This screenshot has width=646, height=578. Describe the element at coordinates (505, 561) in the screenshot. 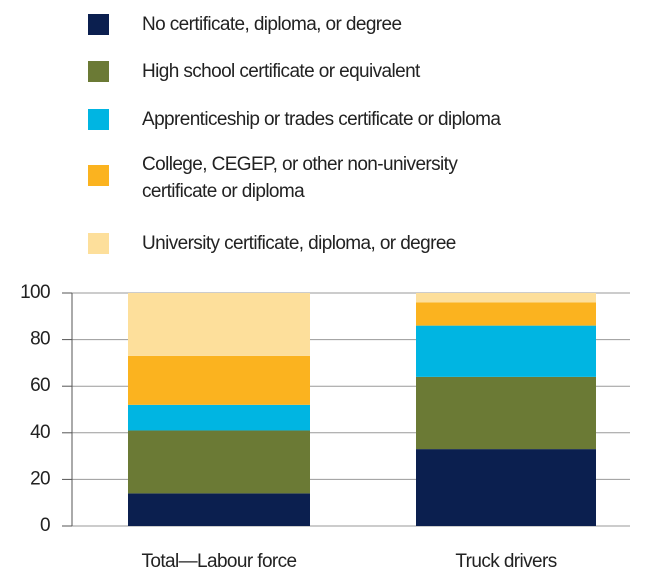

I see `x-tick-label: Truck drivers` at that location.